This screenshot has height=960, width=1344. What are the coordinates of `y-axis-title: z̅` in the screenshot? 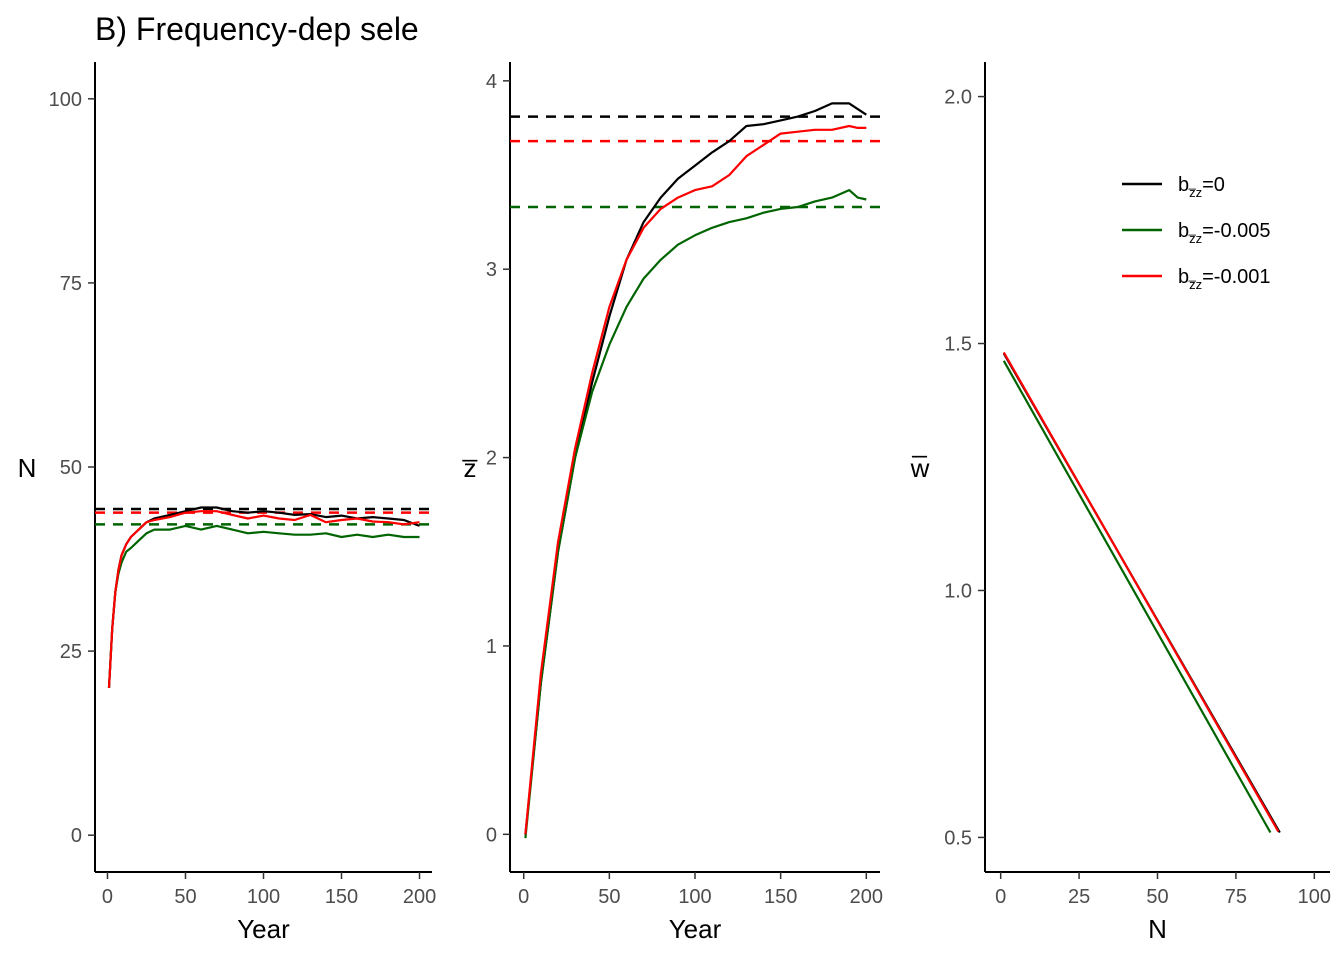 It's located at (470, 468).